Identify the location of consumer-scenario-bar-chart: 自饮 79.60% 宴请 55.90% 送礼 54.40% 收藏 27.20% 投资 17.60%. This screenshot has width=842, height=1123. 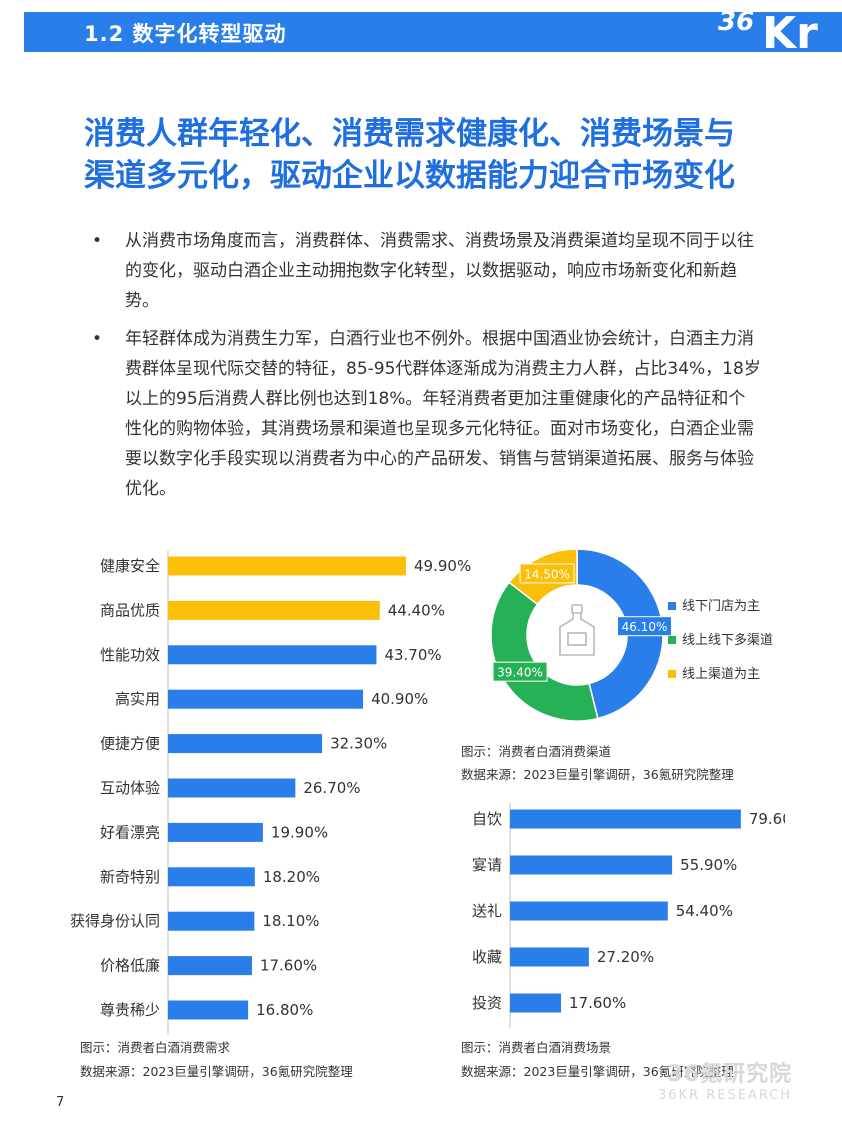
(628, 915).